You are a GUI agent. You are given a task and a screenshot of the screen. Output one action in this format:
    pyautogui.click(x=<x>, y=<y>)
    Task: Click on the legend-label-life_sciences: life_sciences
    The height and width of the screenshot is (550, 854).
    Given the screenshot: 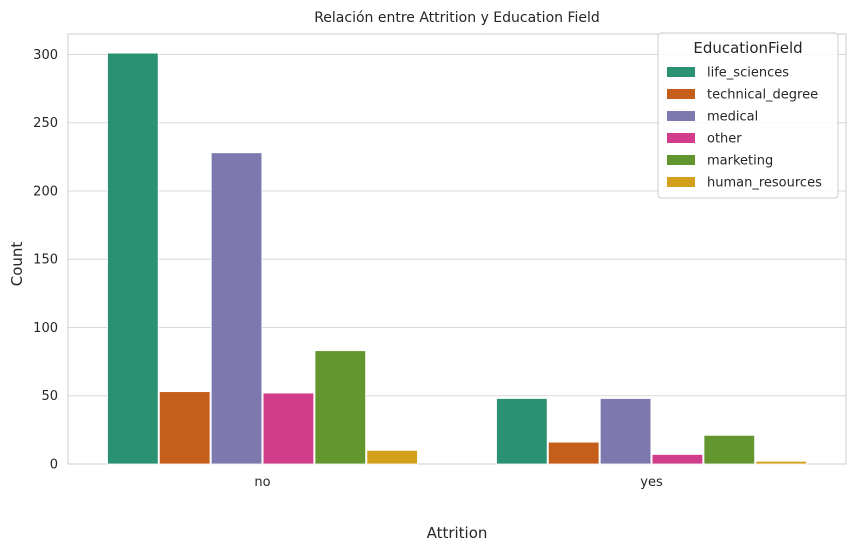 What is the action you would take?
    pyautogui.click(x=748, y=73)
    